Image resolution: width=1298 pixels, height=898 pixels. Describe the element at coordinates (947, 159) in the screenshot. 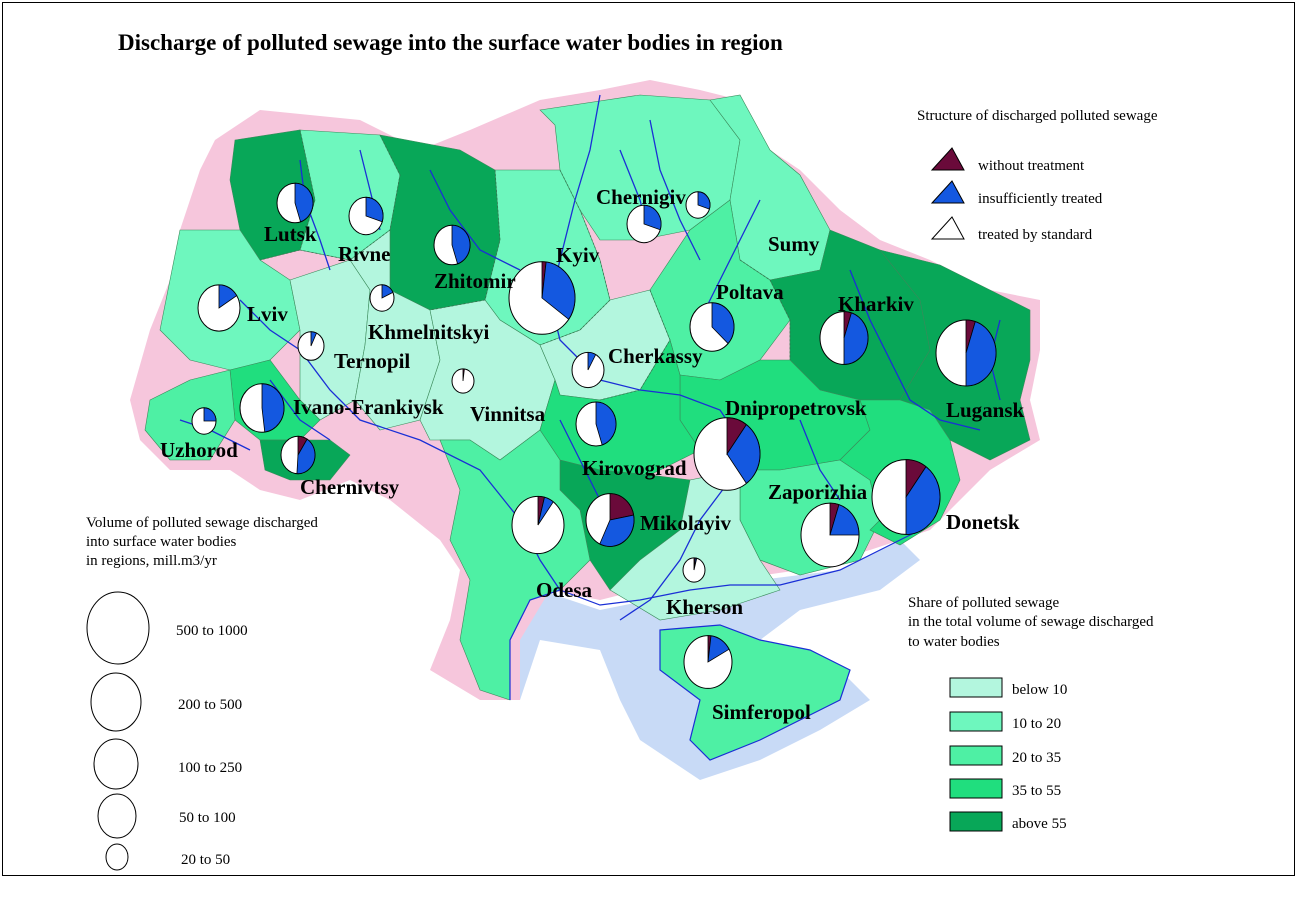

I see `legend-untreated-symbol` at that location.